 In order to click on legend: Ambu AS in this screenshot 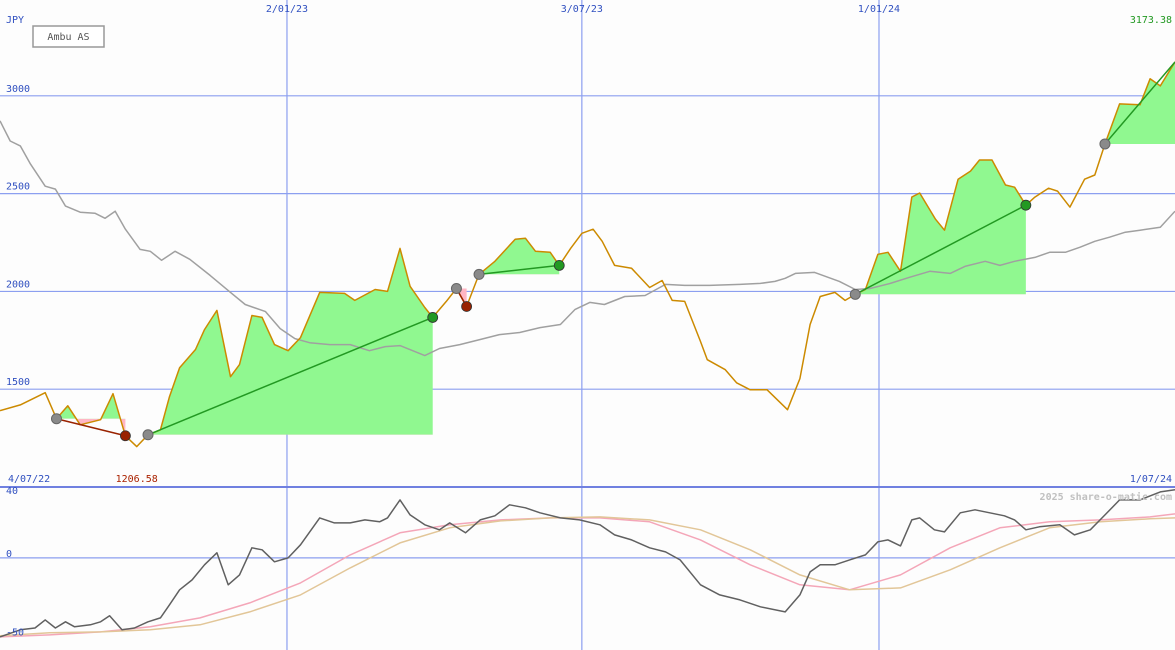, I will do `click(68, 36)`.